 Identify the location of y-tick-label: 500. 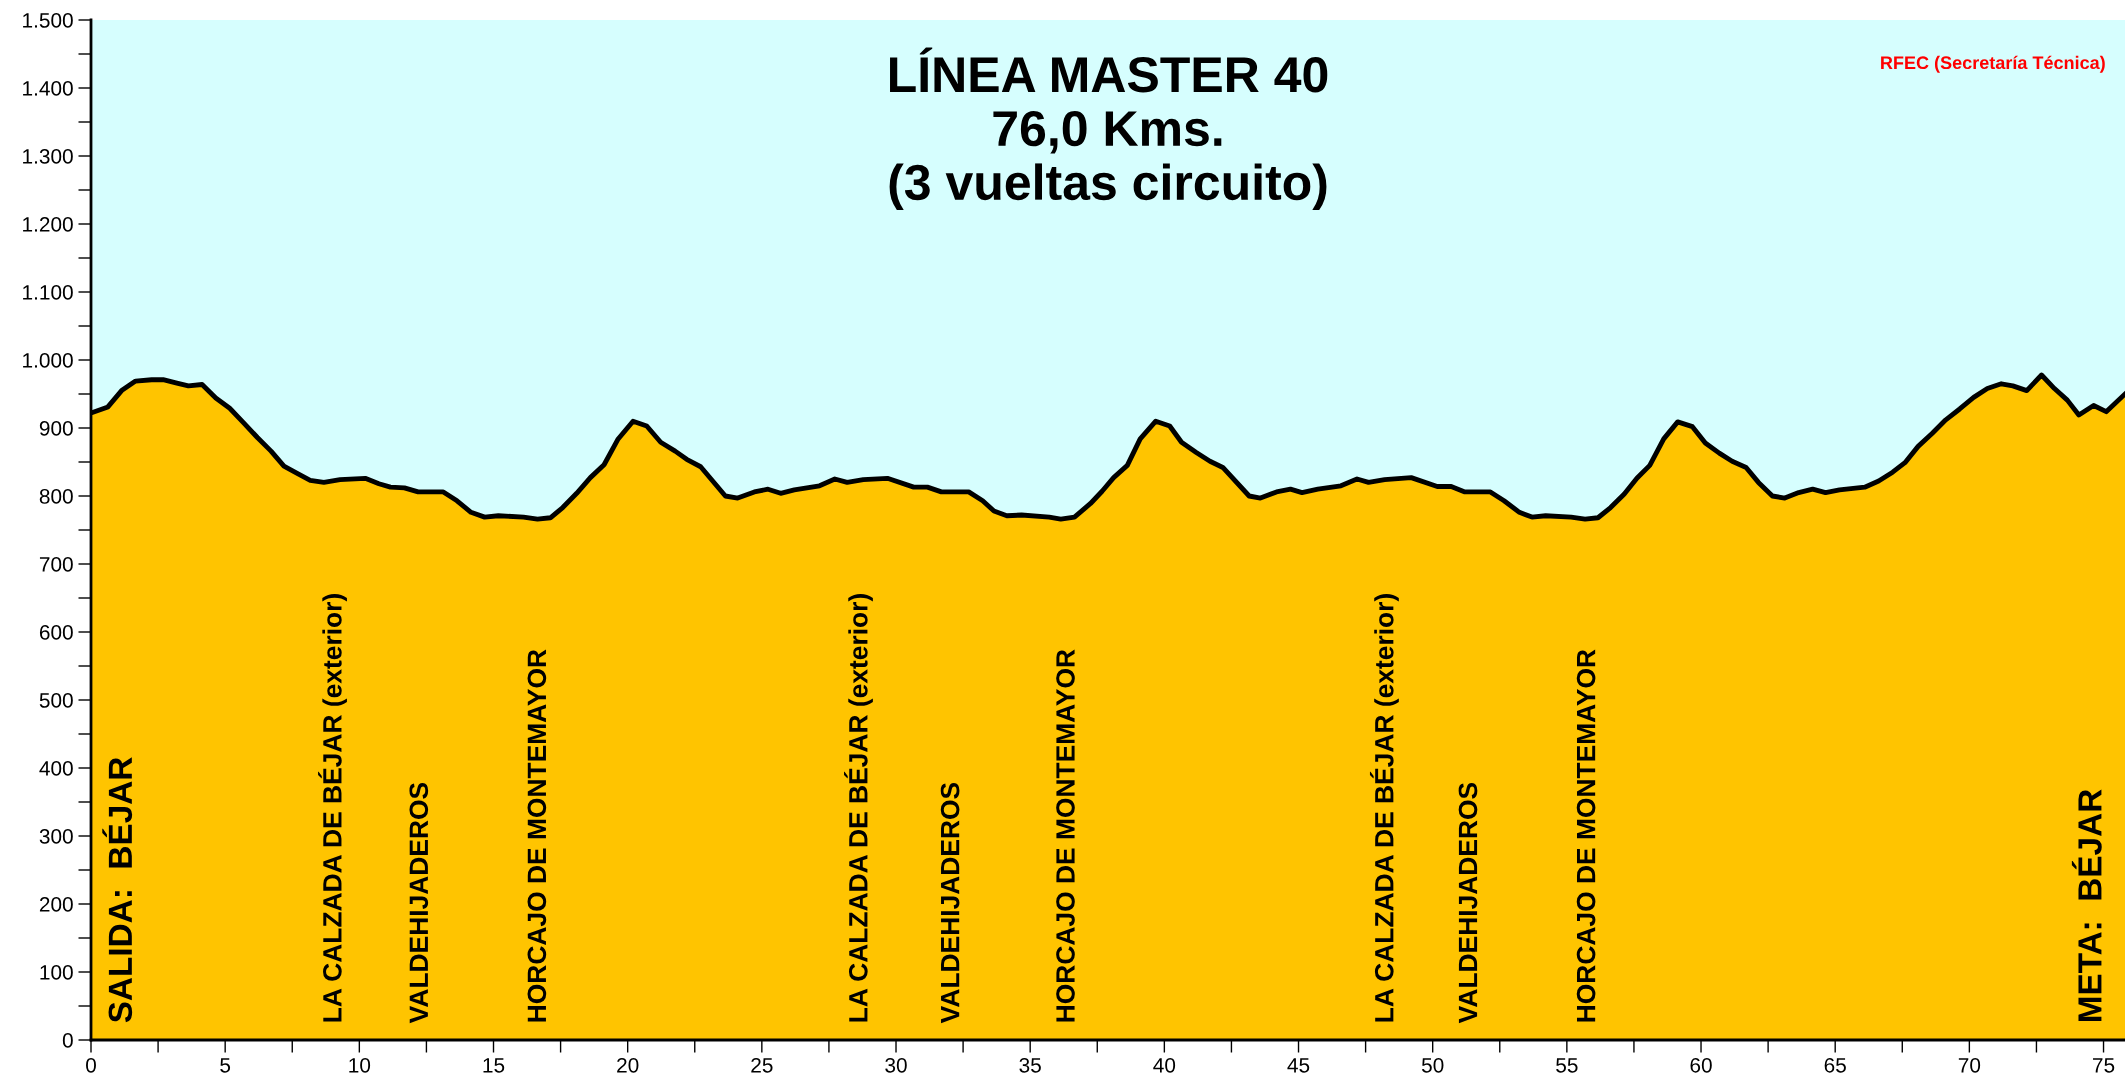
(56, 700).